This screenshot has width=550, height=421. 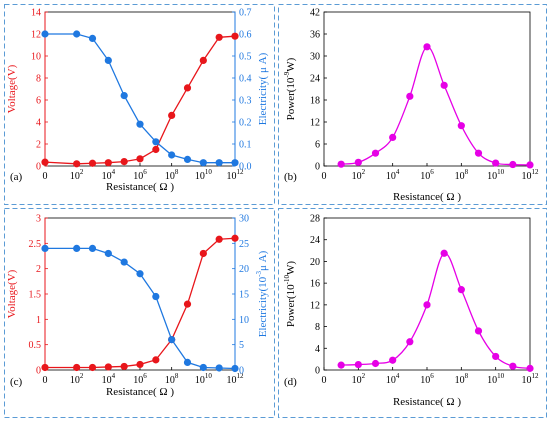 I want to click on panel-label: (d), so click(x=290, y=382).